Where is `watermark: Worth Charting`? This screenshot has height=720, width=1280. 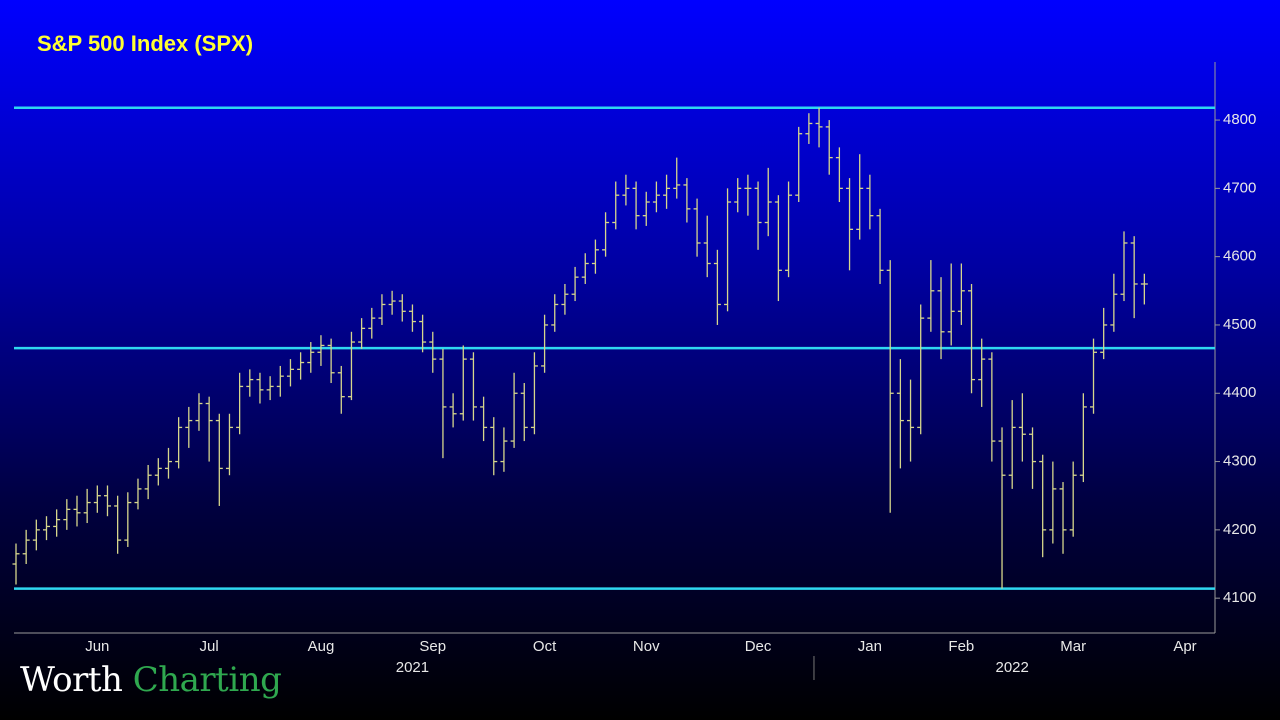
watermark: Worth Charting is located at coordinates (151, 680).